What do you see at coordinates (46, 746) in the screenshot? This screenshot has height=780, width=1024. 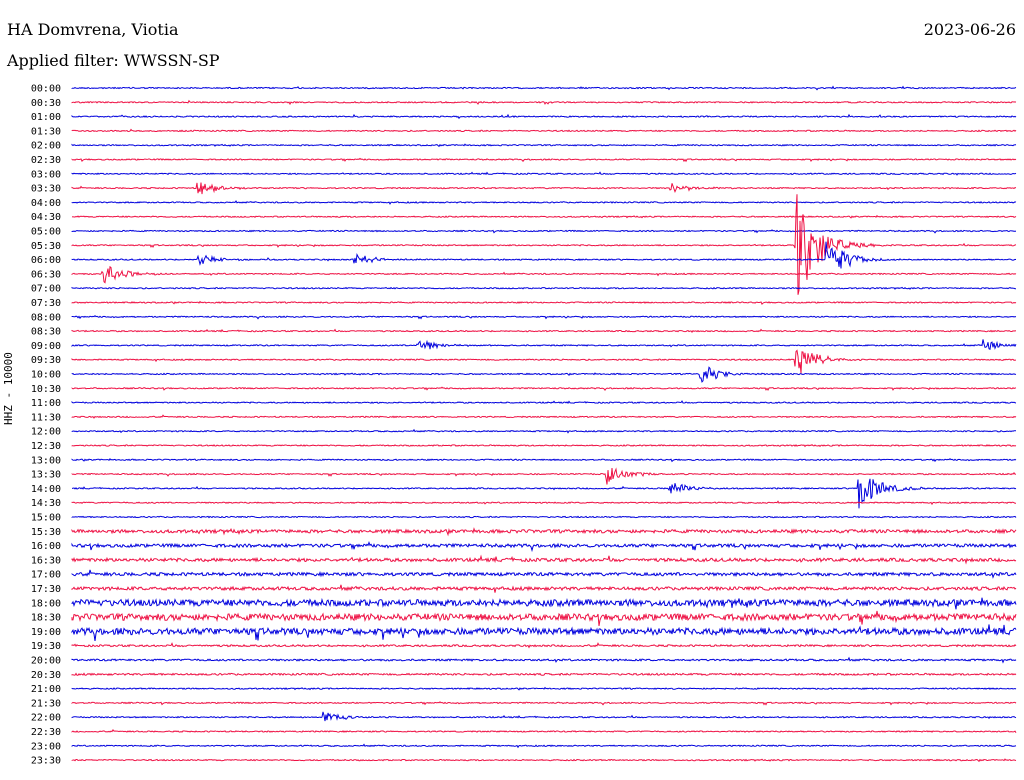 I see `row-time-label: 23:00` at bounding box center [46, 746].